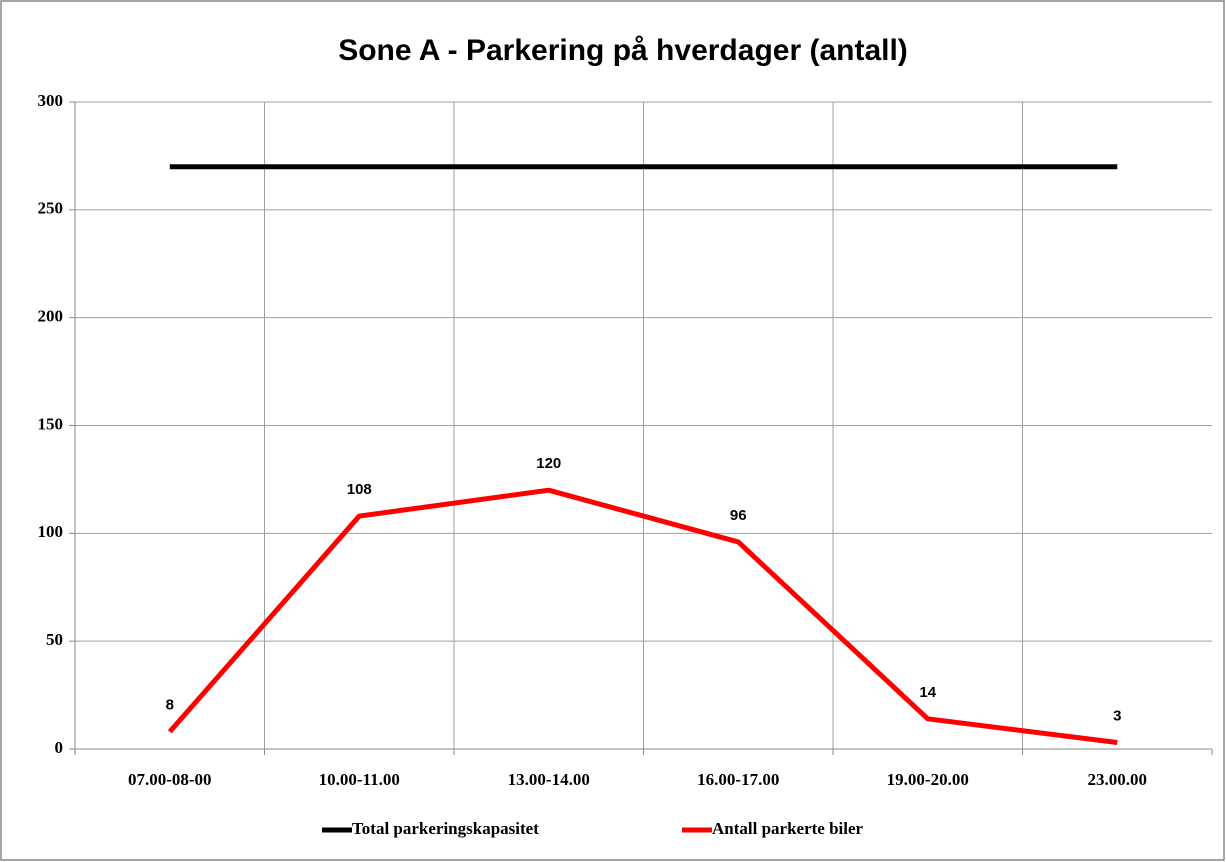 The height and width of the screenshot is (862, 1226). I want to click on y-tick-label: 200, so click(51, 316).